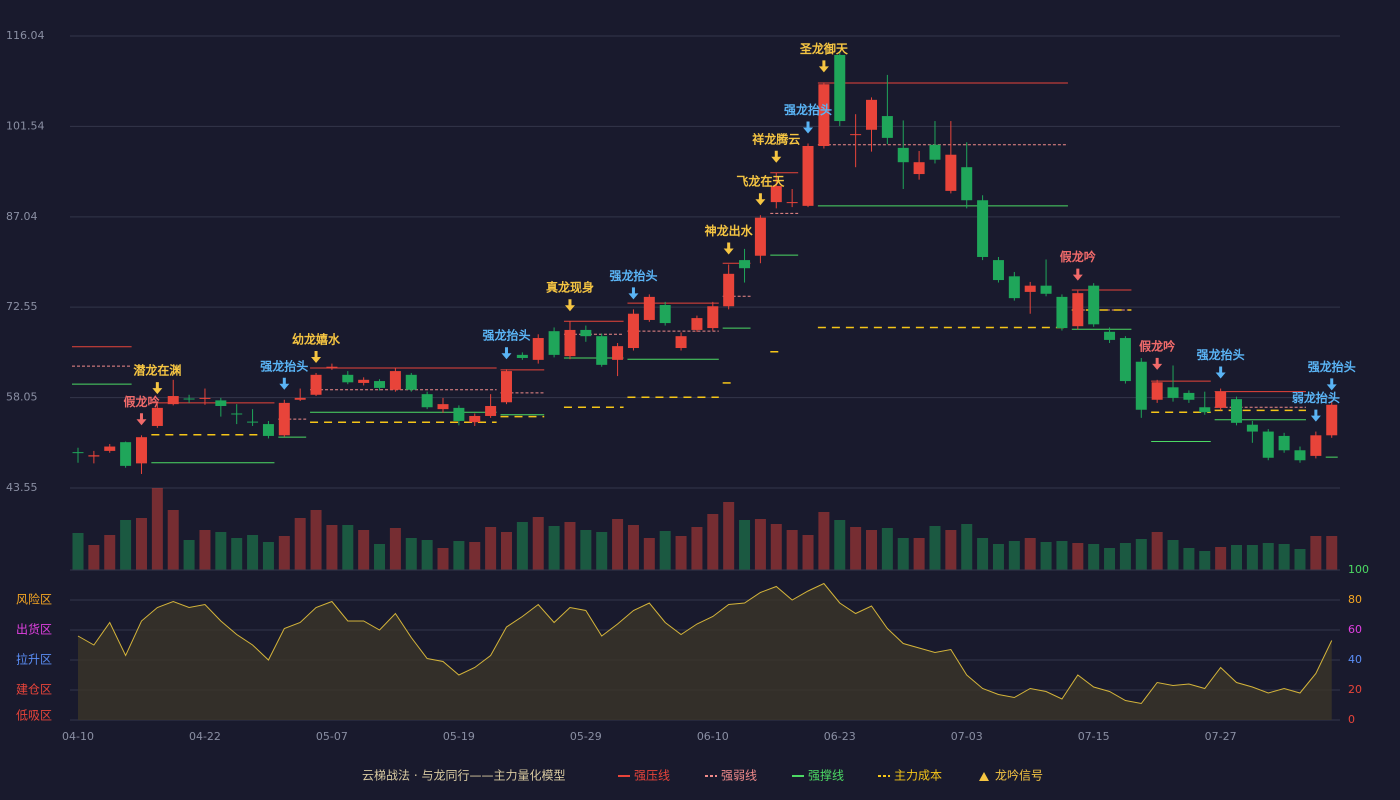  Describe the element at coordinates (570, 287) in the screenshot. I see `signal-label: 真龙现身` at that location.